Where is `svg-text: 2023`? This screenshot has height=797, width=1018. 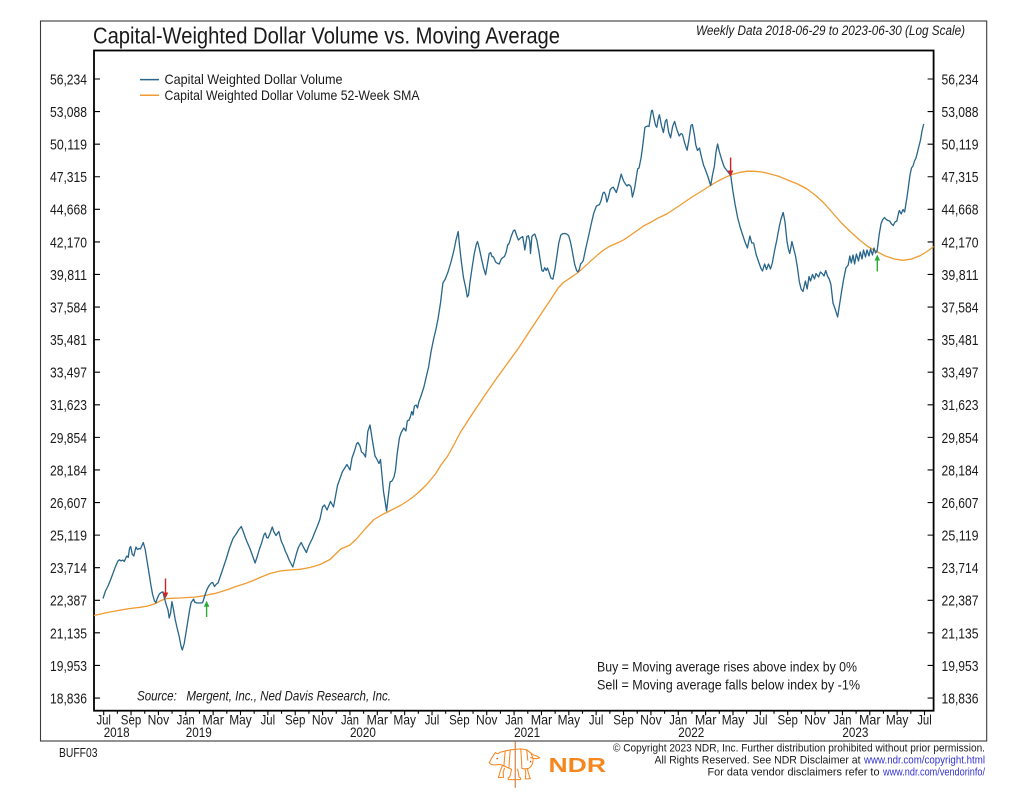
svg-text: 2023 is located at coordinates (855, 732).